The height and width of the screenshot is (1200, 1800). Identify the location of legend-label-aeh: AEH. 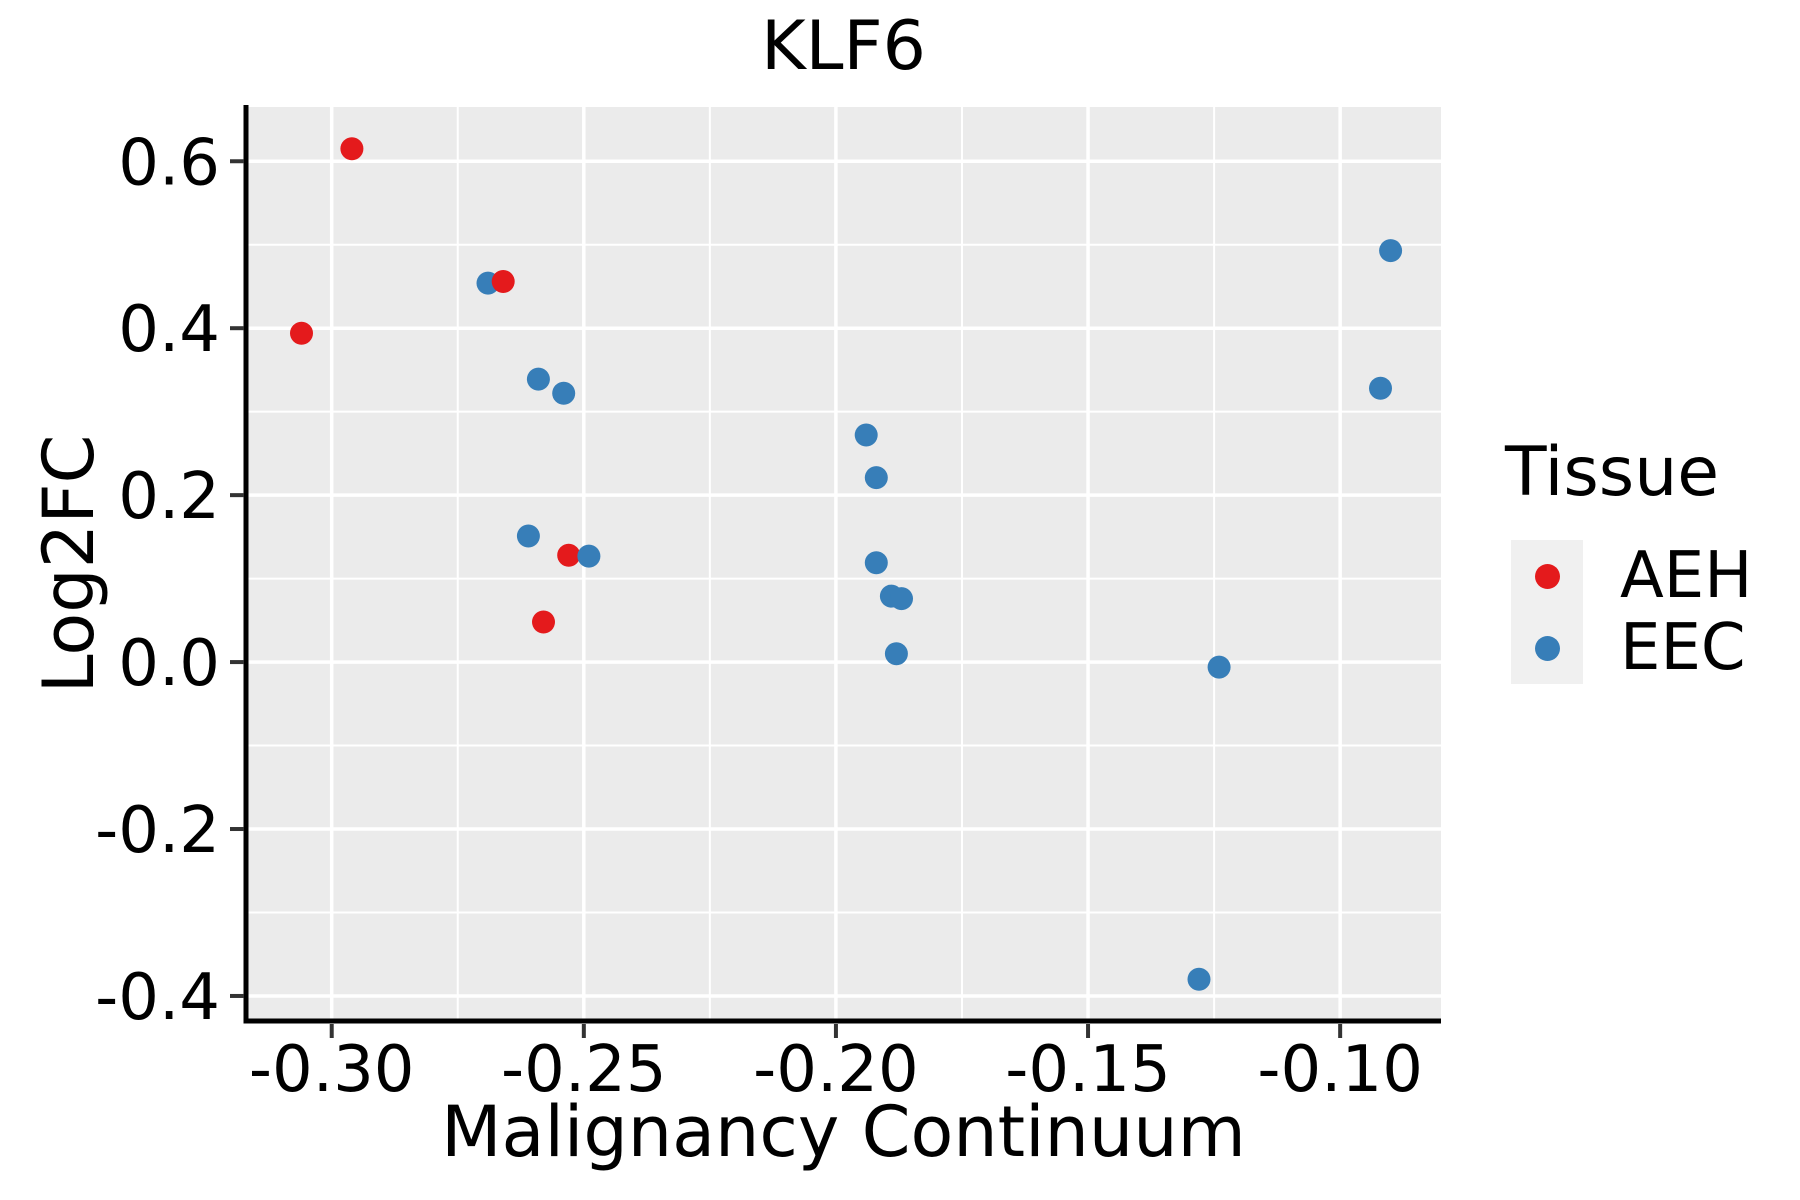
(1686, 576).